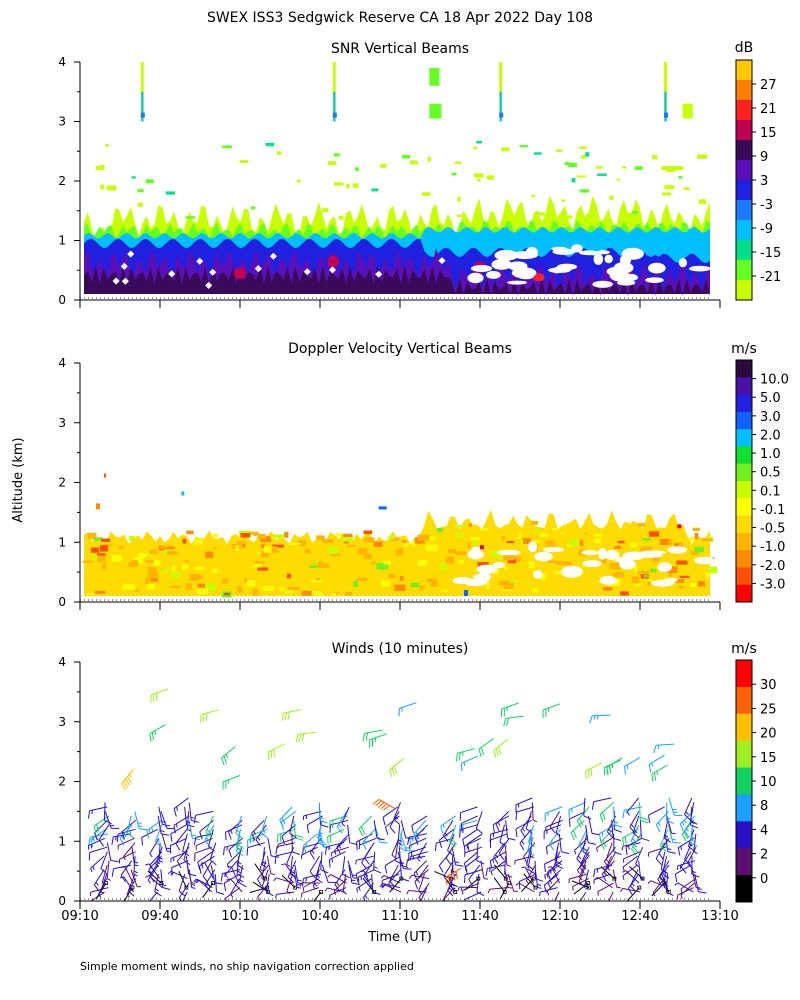 The image size is (800, 1000). I want to click on y-tick-label: 4, so click(62, 363).